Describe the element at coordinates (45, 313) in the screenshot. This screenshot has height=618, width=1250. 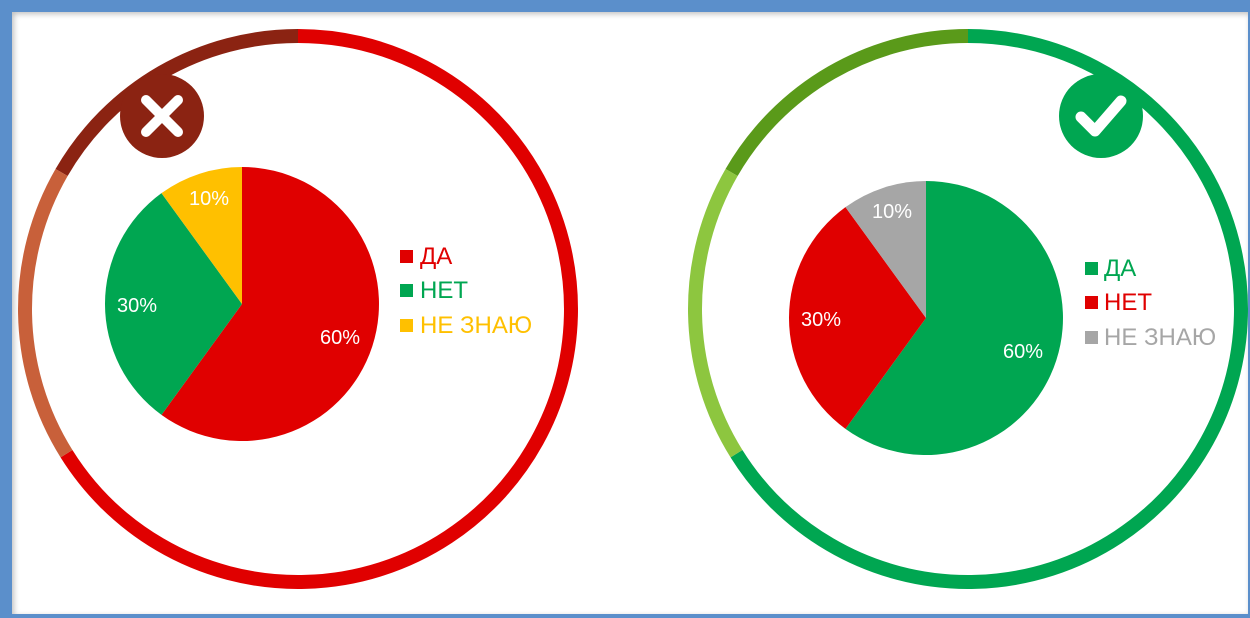
I see `ring-1-light-arc` at that location.